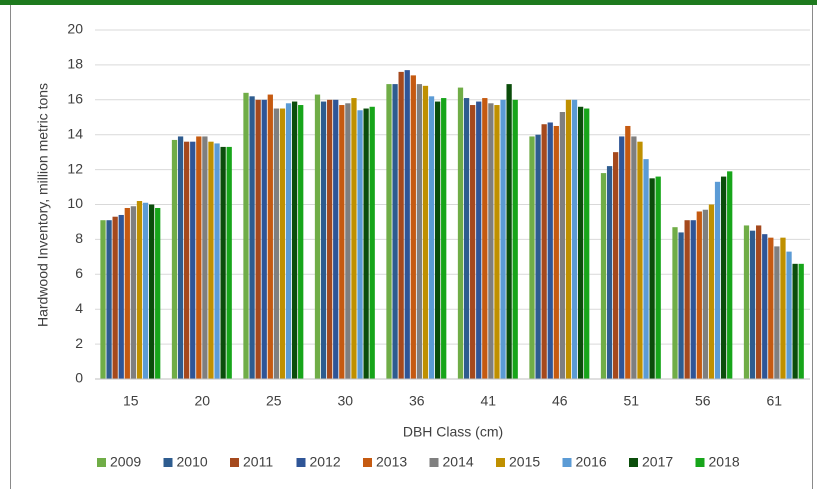  I want to click on x-tick-label: 56, so click(703, 401).